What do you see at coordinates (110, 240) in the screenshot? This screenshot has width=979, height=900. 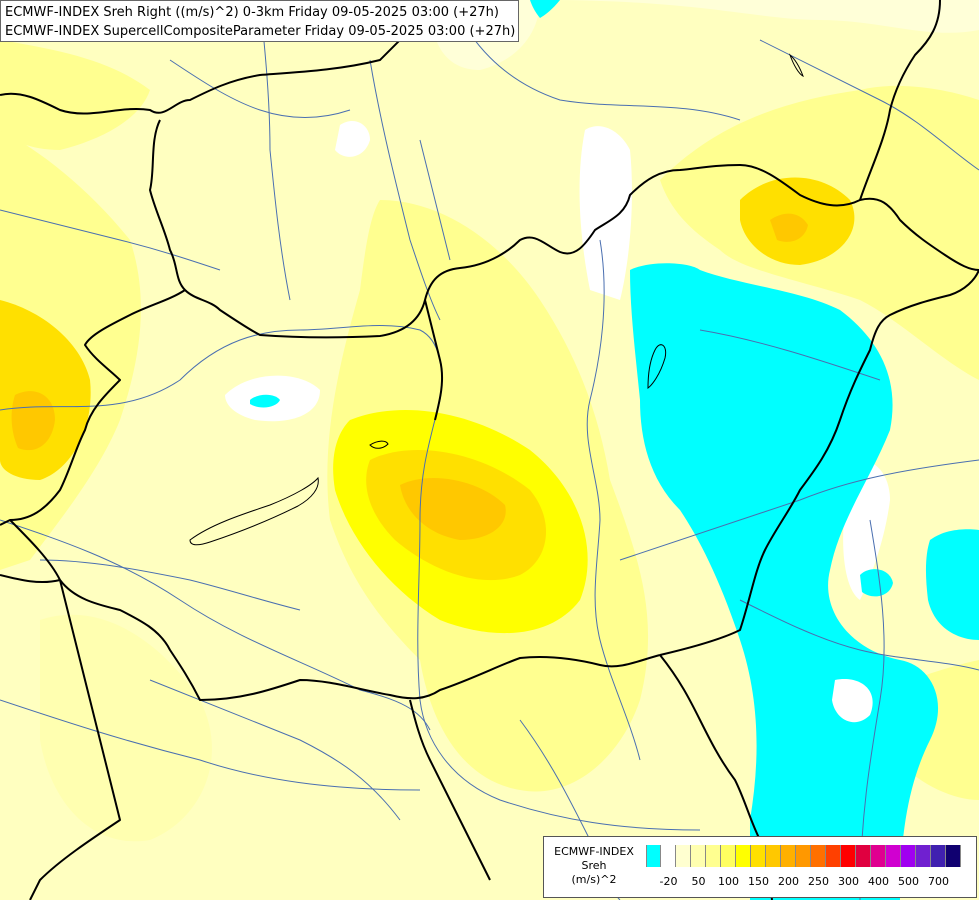 I see `river-inn` at bounding box center [110, 240].